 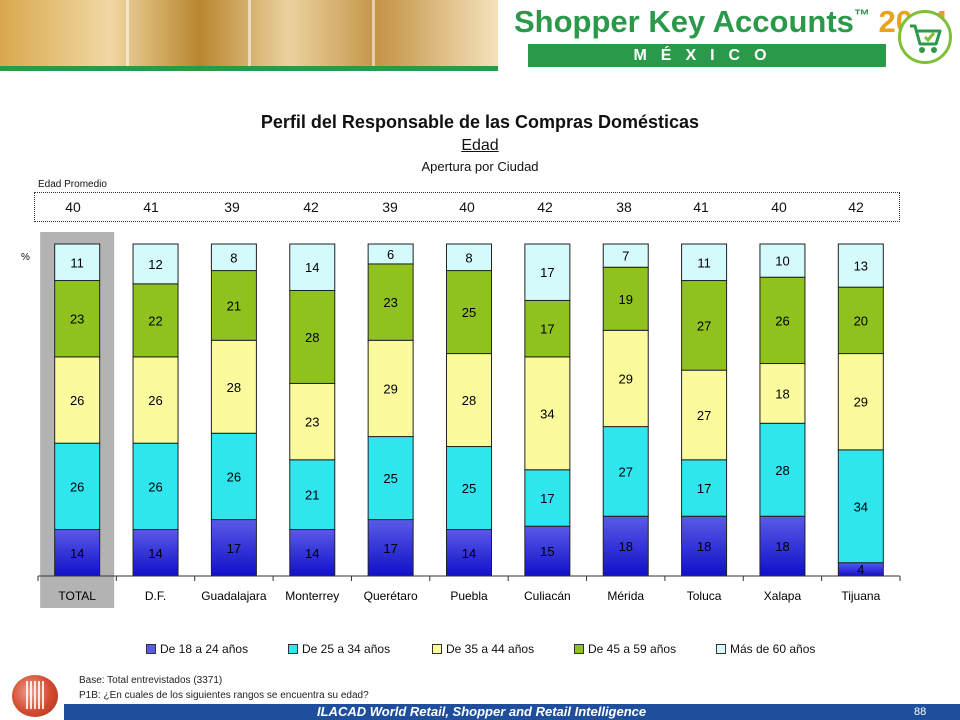 What do you see at coordinates (77, 596) in the screenshot?
I see `category-label: TOTAL` at bounding box center [77, 596].